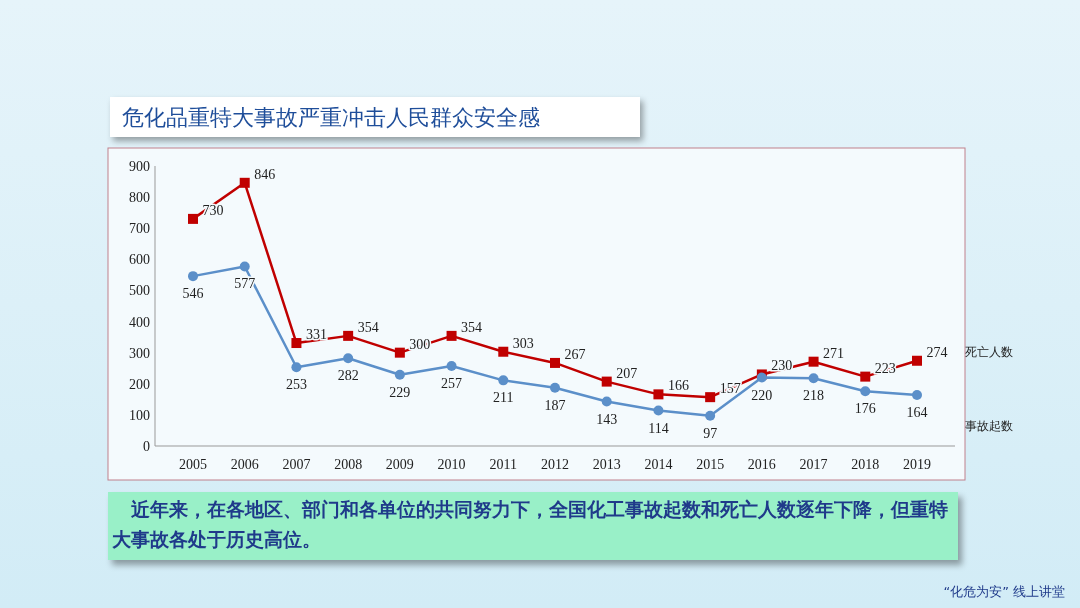 This screenshot has width=1080, height=608. I want to click on data-label: 546, so click(193, 294).